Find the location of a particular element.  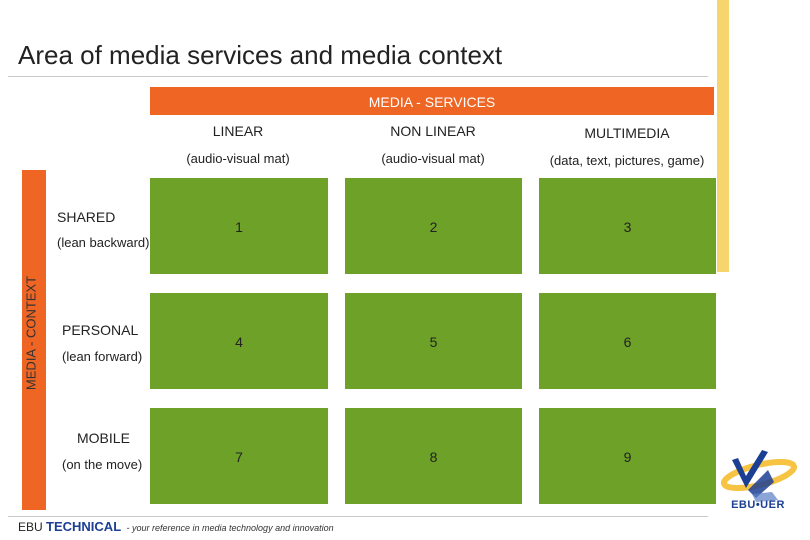

grid-cell: 6 is located at coordinates (627, 341).